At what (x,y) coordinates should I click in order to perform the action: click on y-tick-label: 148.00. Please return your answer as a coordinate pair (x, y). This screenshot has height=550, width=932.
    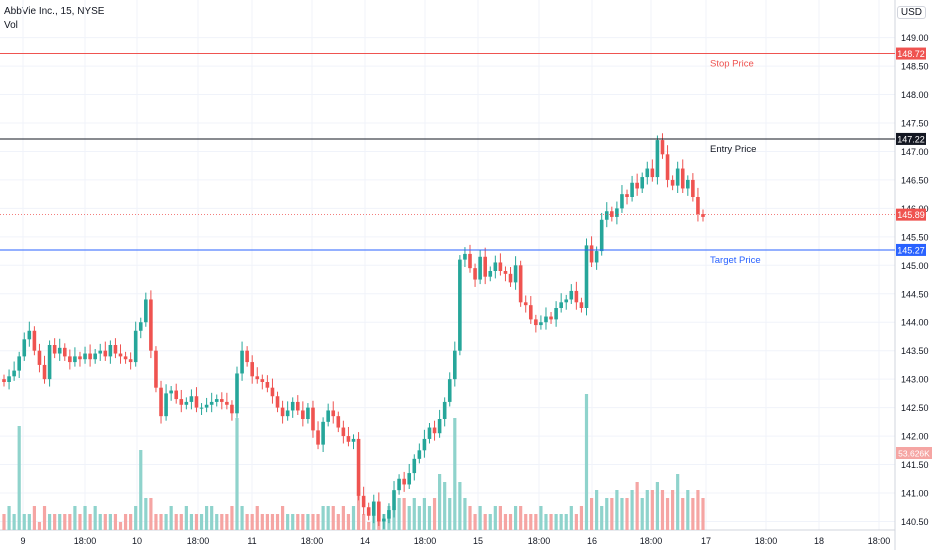
    Looking at the image, I should click on (915, 95).